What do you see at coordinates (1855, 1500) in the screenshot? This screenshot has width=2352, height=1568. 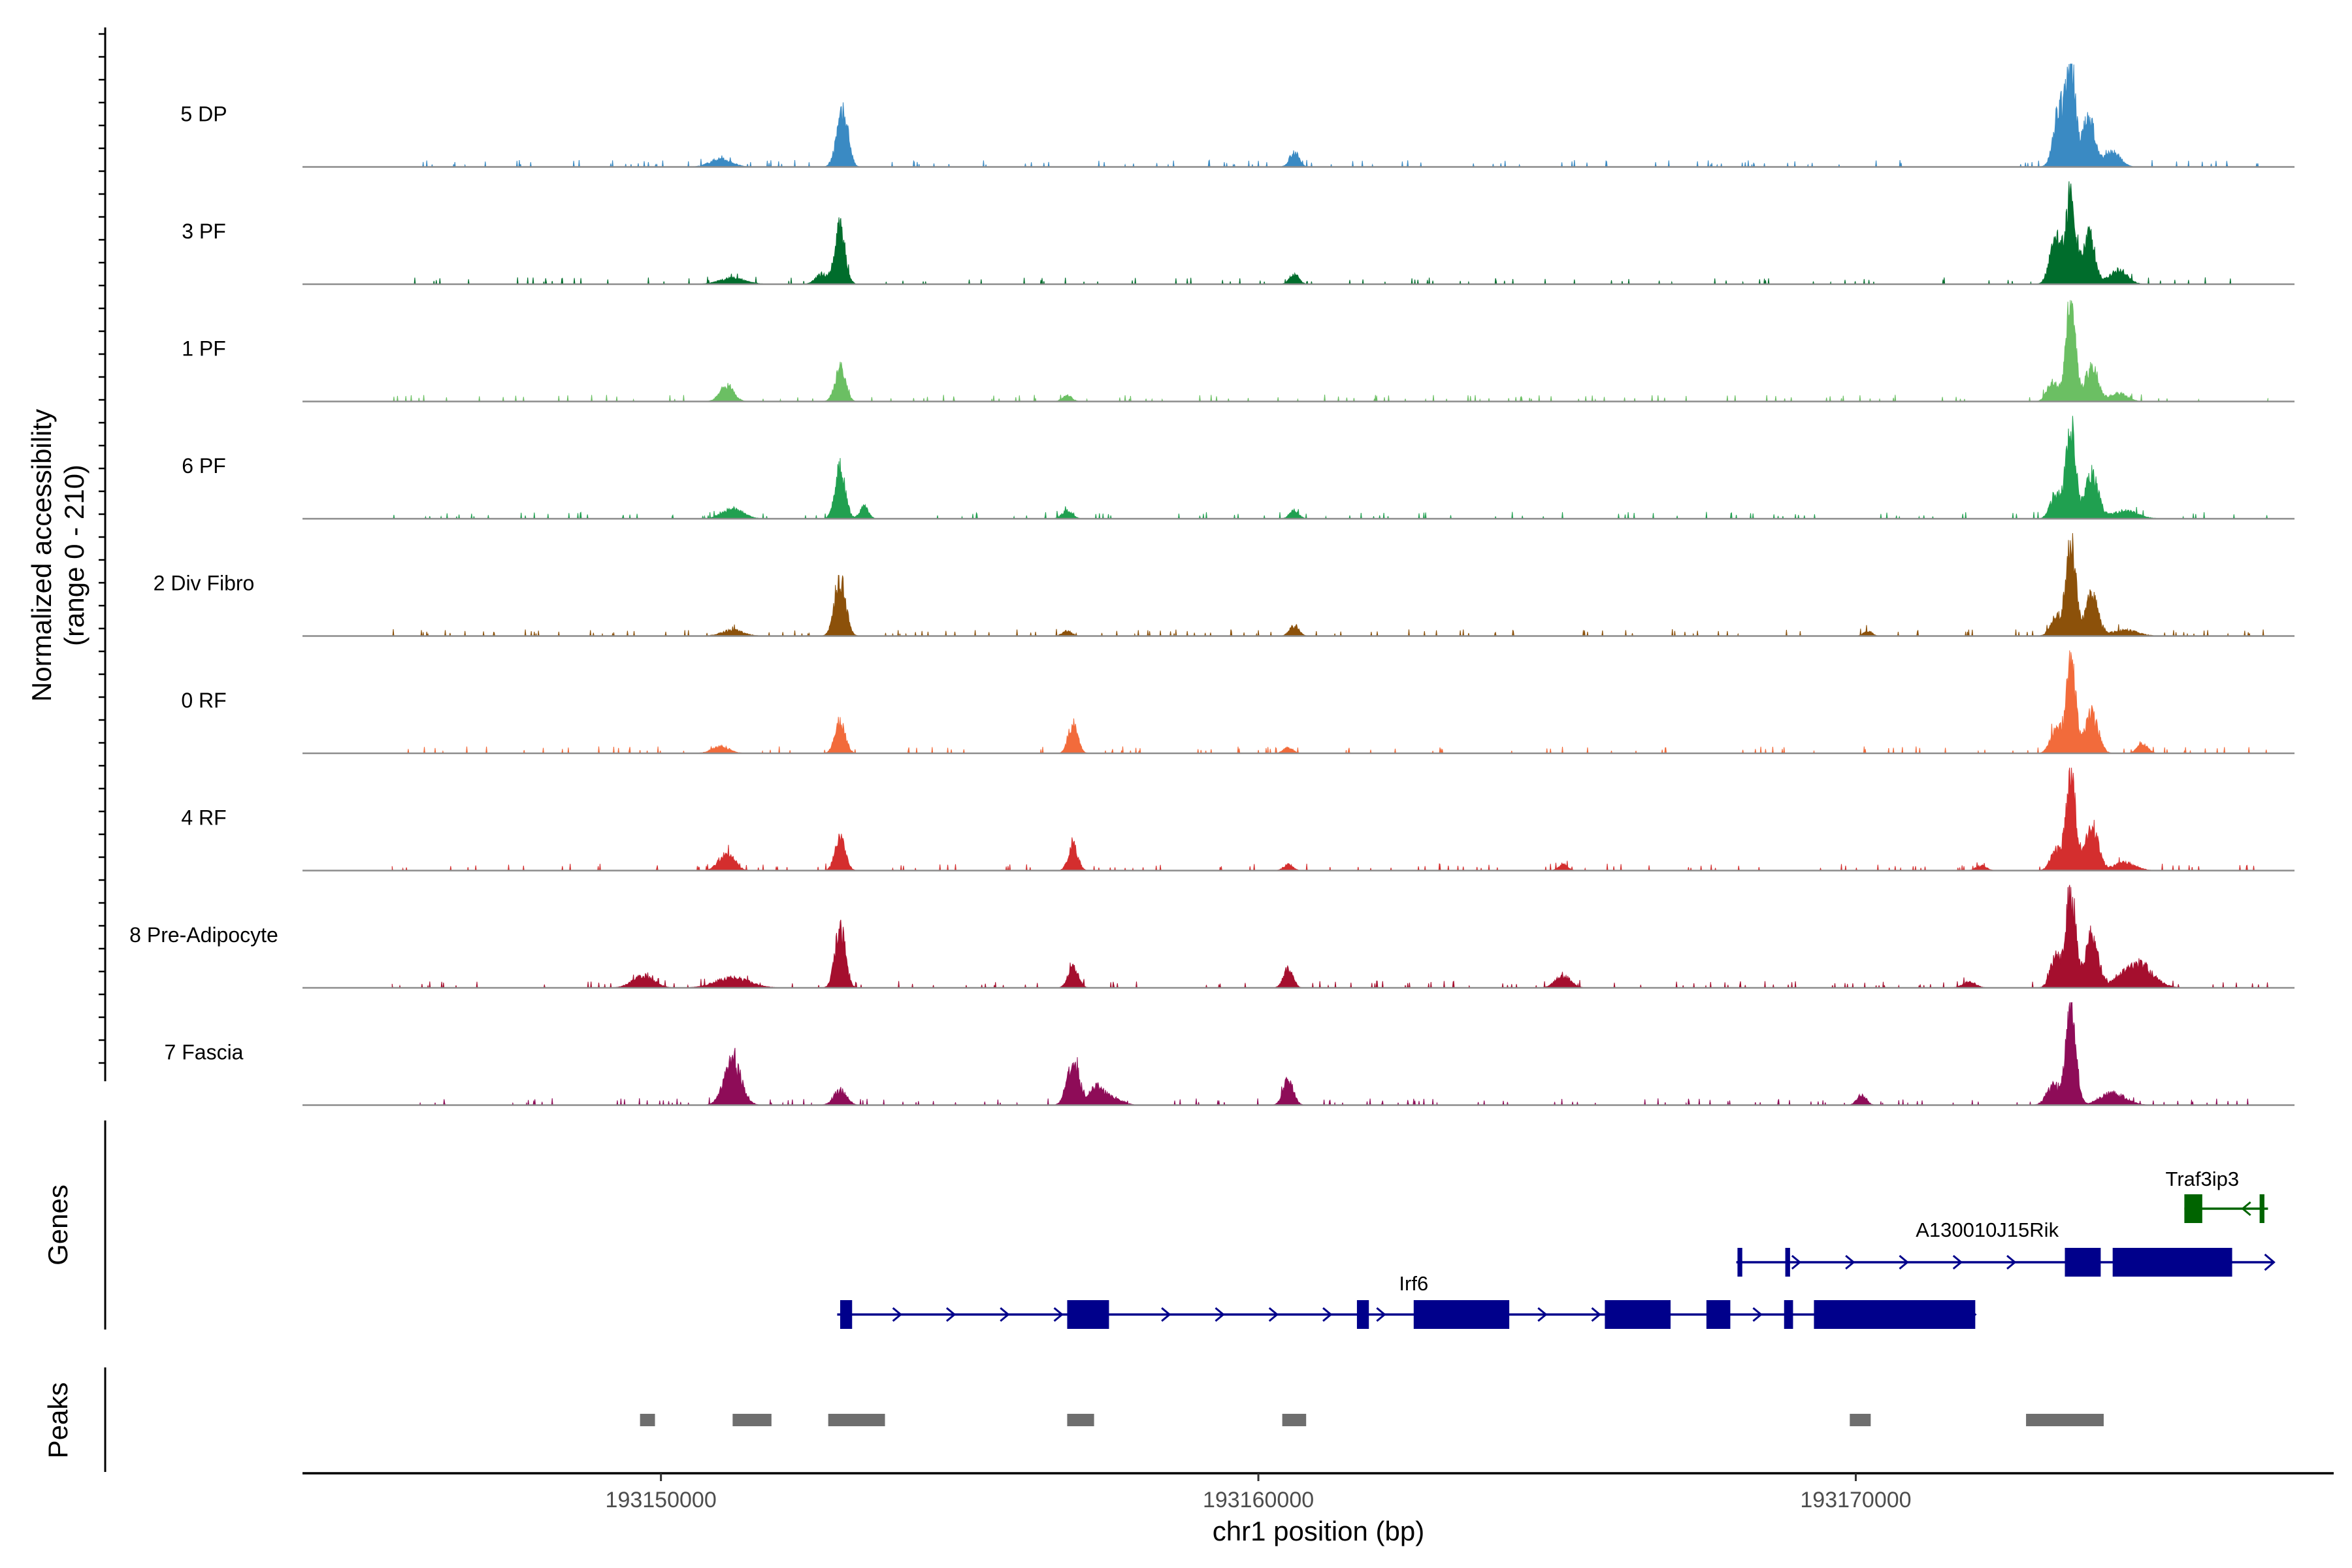 I see `x-tick-label: 193170000` at bounding box center [1855, 1500].